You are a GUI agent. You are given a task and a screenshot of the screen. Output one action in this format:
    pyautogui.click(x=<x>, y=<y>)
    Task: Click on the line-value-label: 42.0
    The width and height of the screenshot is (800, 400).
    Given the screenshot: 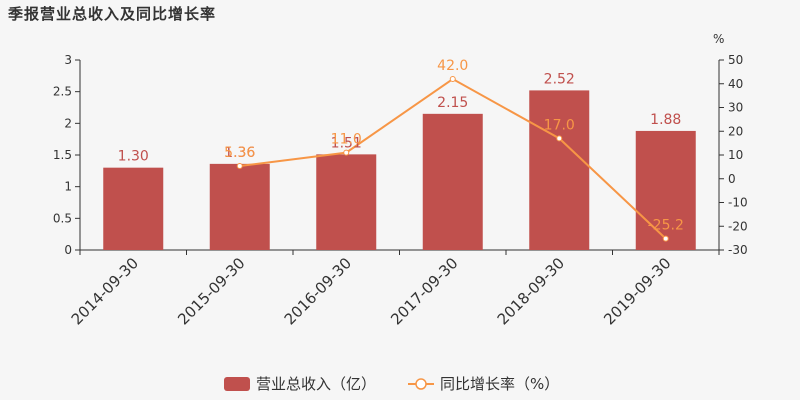 What is the action you would take?
    pyautogui.click(x=452, y=66)
    